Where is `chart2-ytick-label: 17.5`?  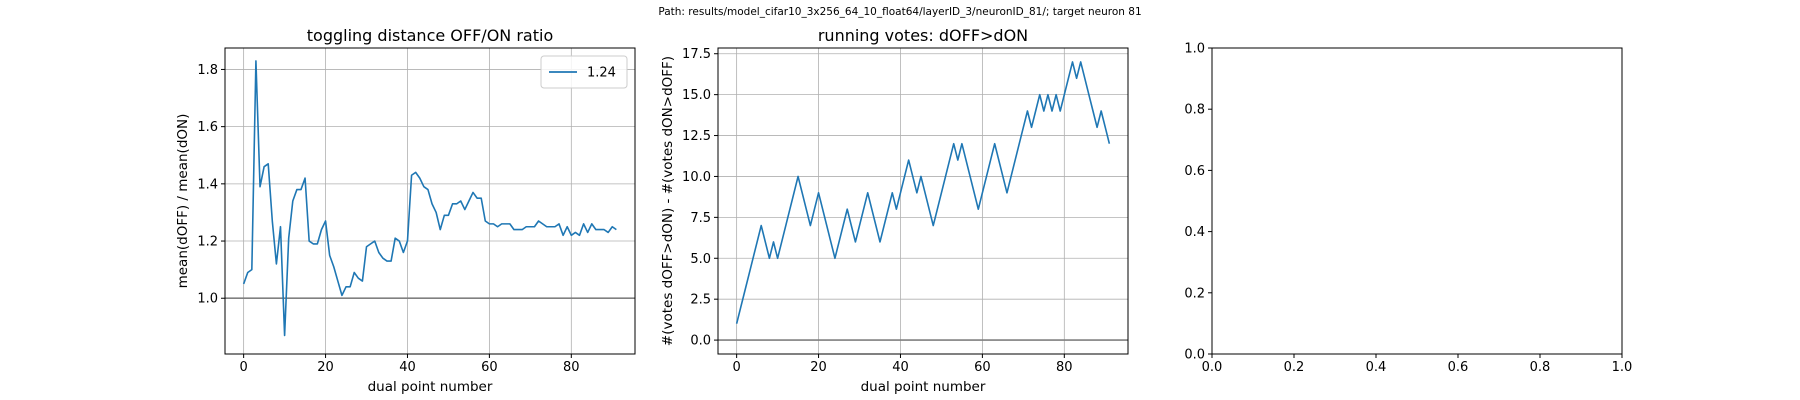 chart2-ytick-label: 17.5 is located at coordinates (696, 54).